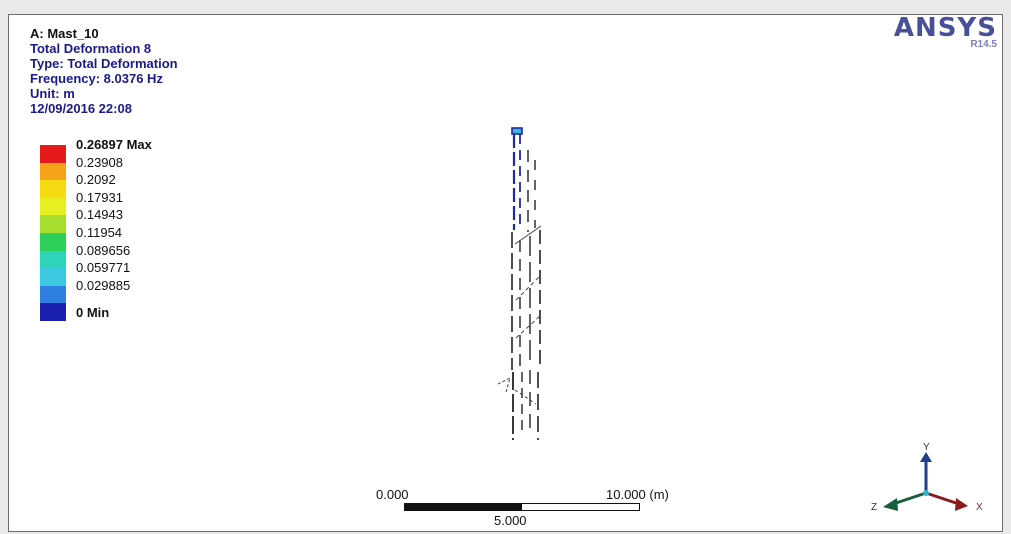 The height and width of the screenshot is (534, 1011). I want to click on x-arrow-icon, so click(961, 504).